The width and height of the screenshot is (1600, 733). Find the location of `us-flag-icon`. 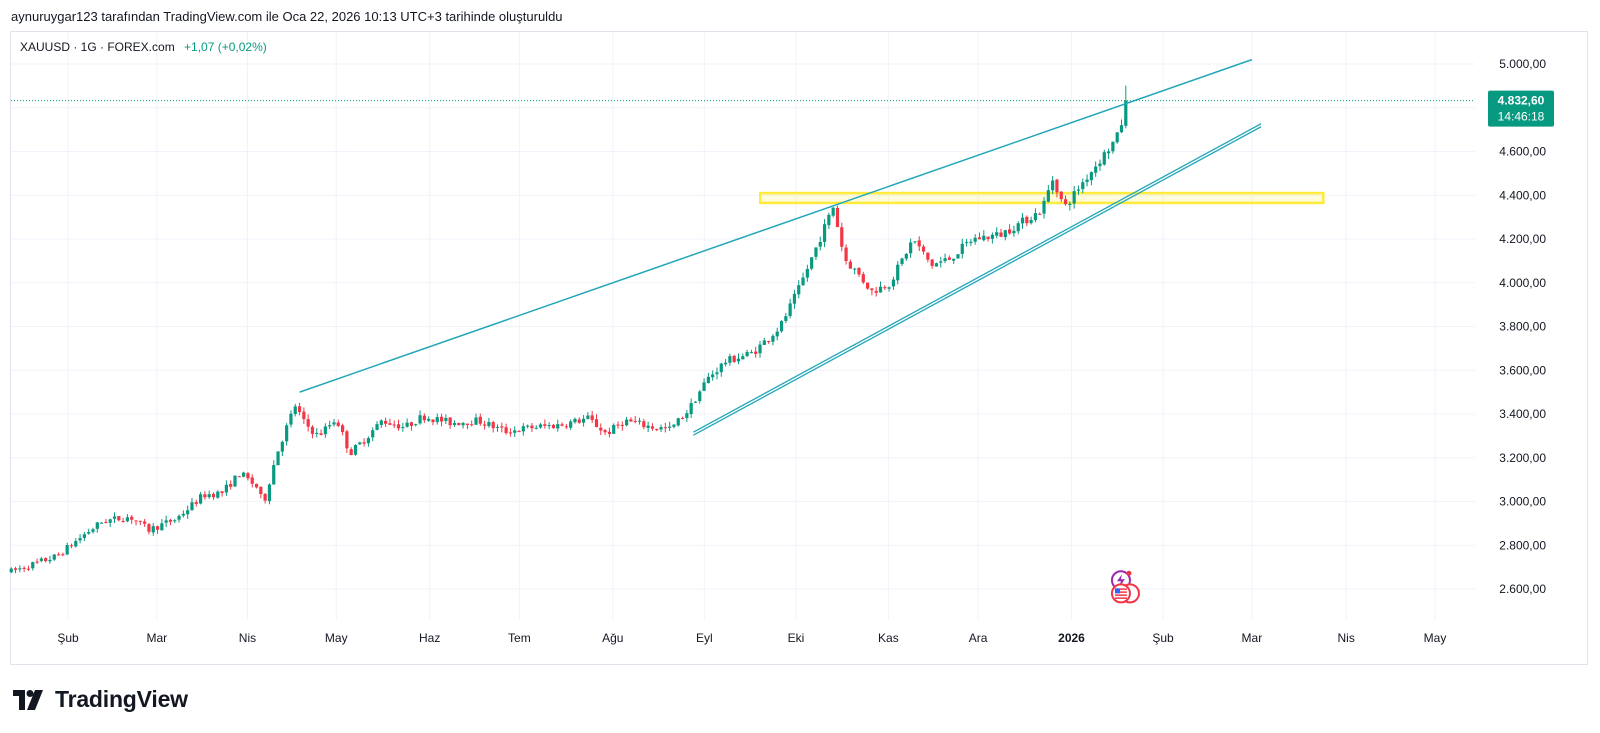

us-flag-icon is located at coordinates (1125, 593).